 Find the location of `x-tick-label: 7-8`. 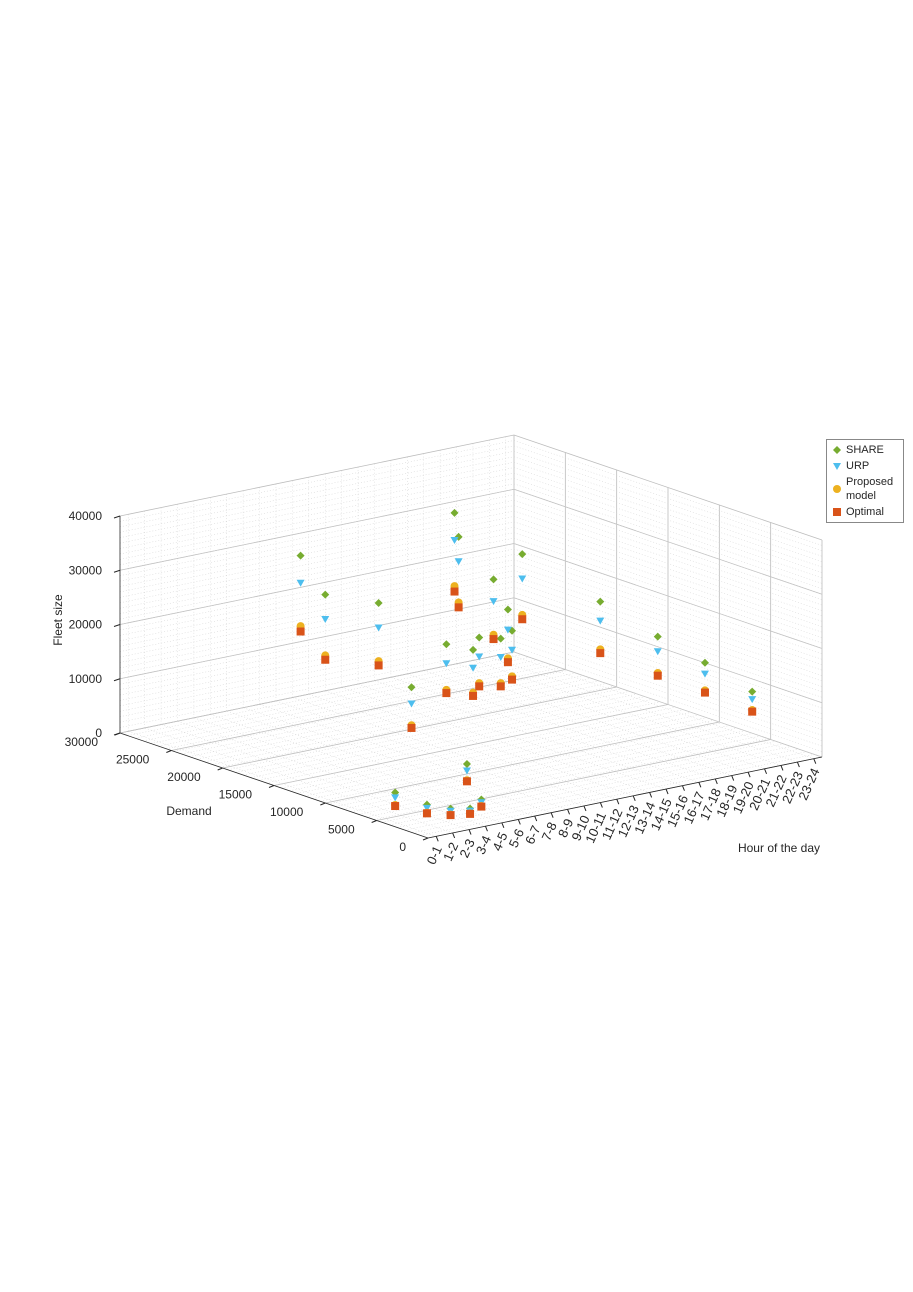

x-tick-label: 7-8 is located at coordinates (549, 831).